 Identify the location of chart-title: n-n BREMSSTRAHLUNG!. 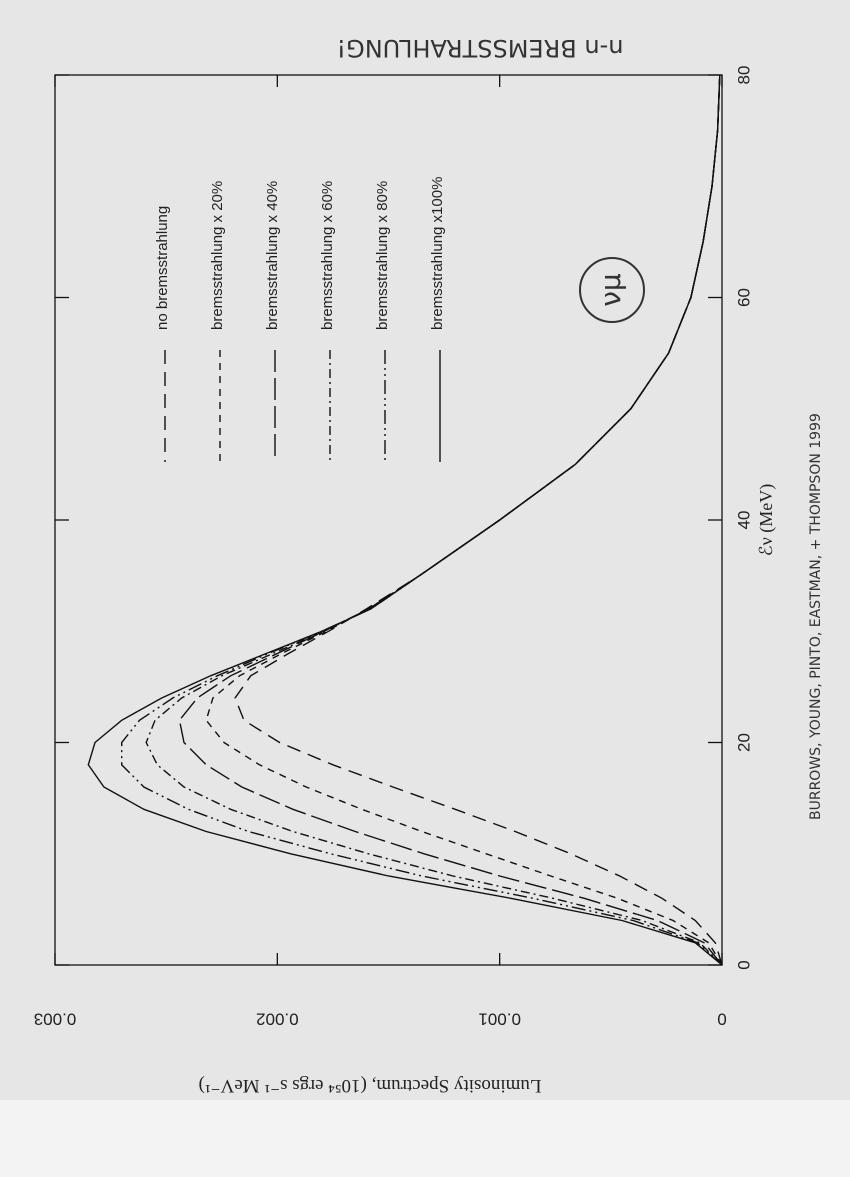
(480, 48).